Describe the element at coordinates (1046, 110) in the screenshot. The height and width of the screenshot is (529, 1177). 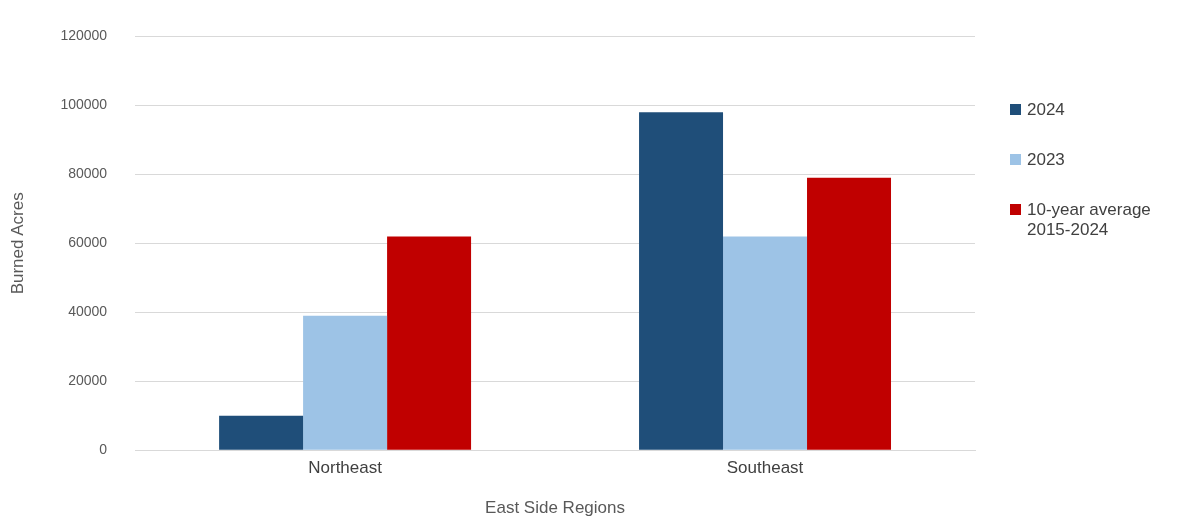
I see `legend-label: 2024` at that location.